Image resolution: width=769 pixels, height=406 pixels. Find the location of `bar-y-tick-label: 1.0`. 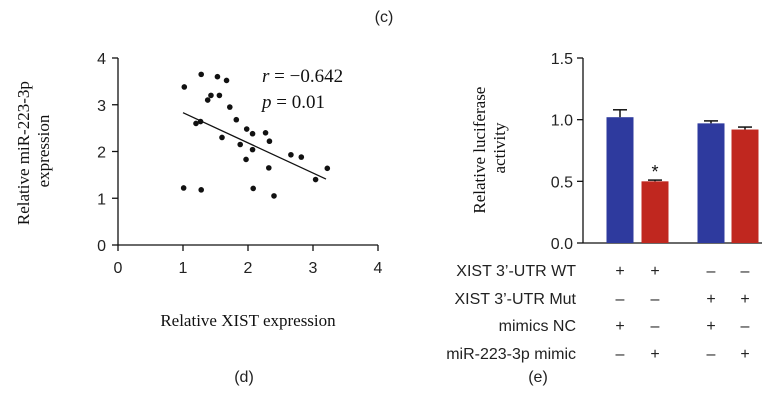

bar-y-tick-label: 1.0 is located at coordinates (562, 121).